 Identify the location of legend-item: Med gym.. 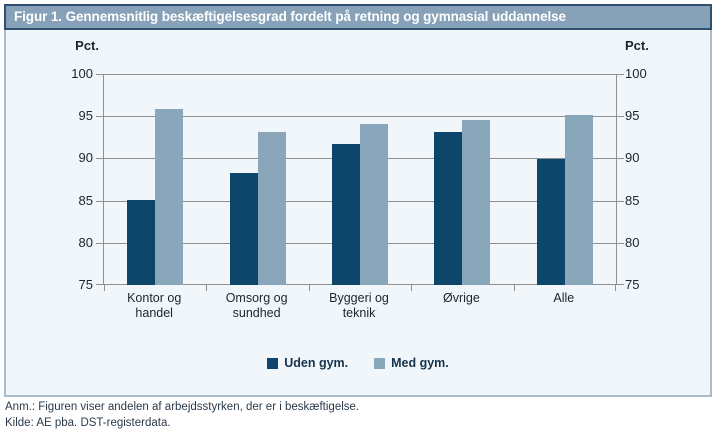
(411, 363).